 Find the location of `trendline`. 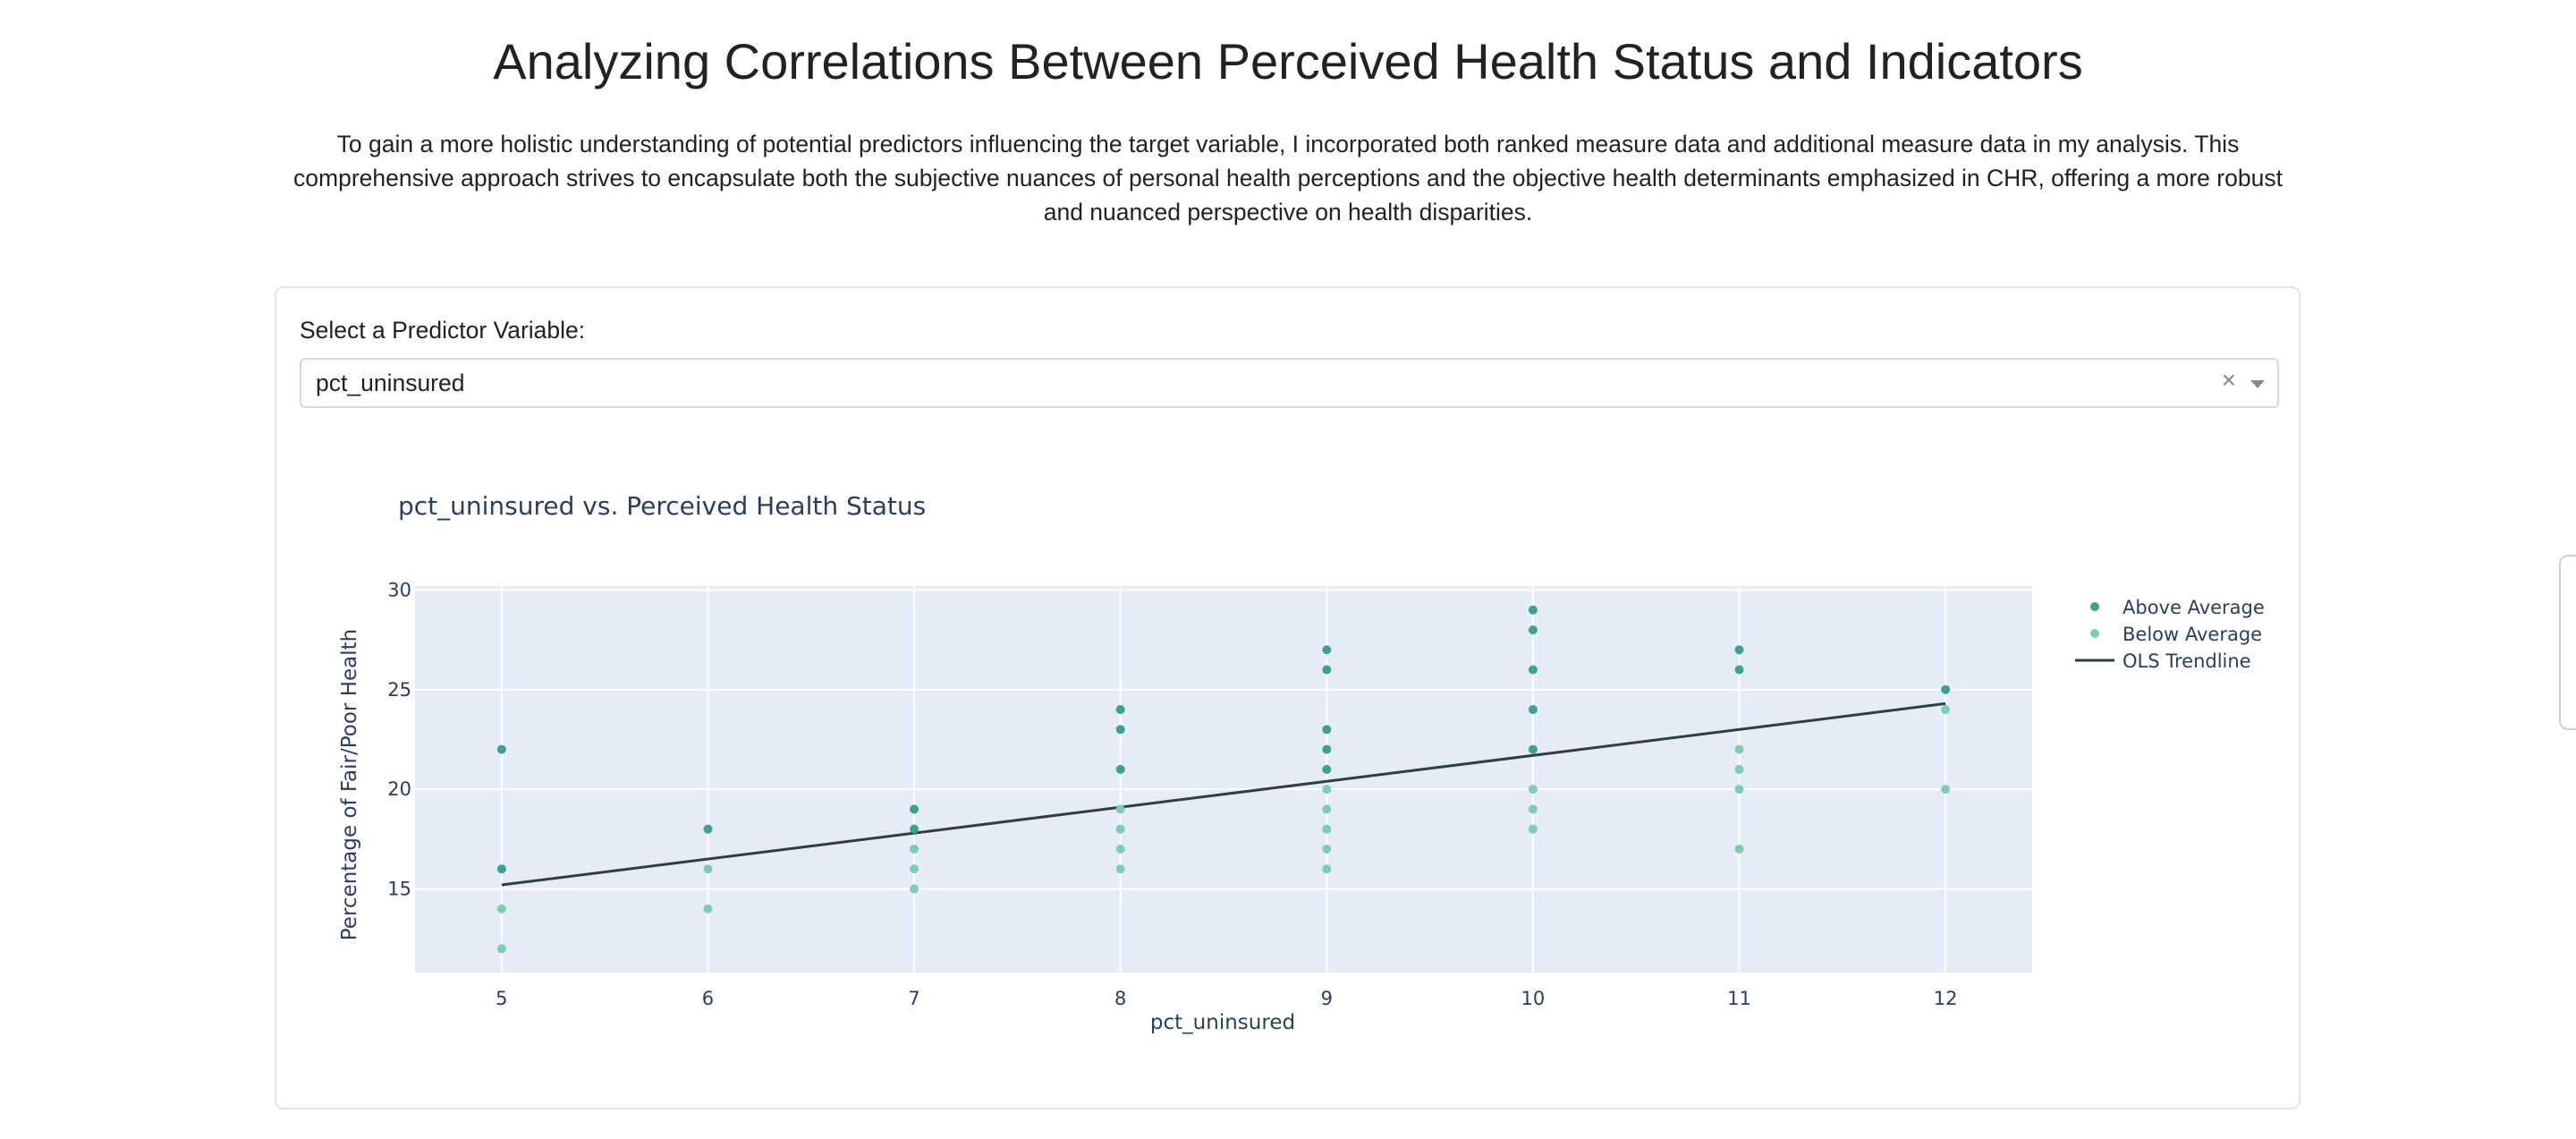

trendline is located at coordinates (1223, 794).